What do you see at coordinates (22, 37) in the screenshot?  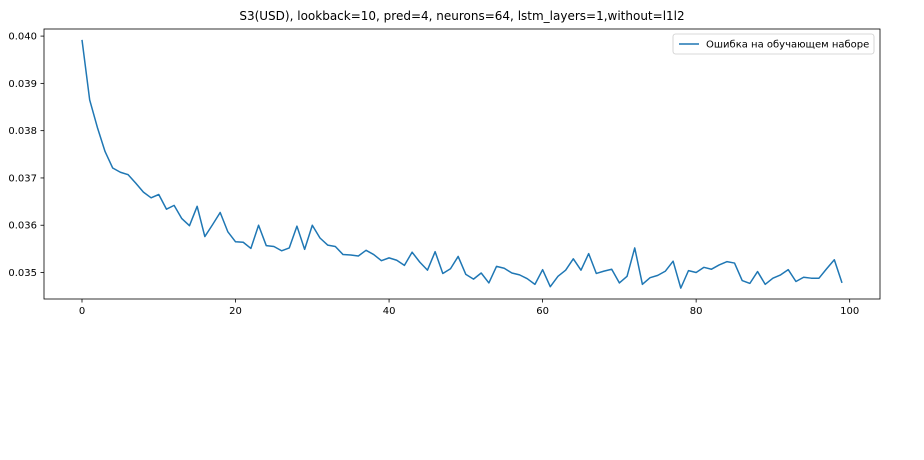 I see `y-tick-label: 0.040` at bounding box center [22, 37].